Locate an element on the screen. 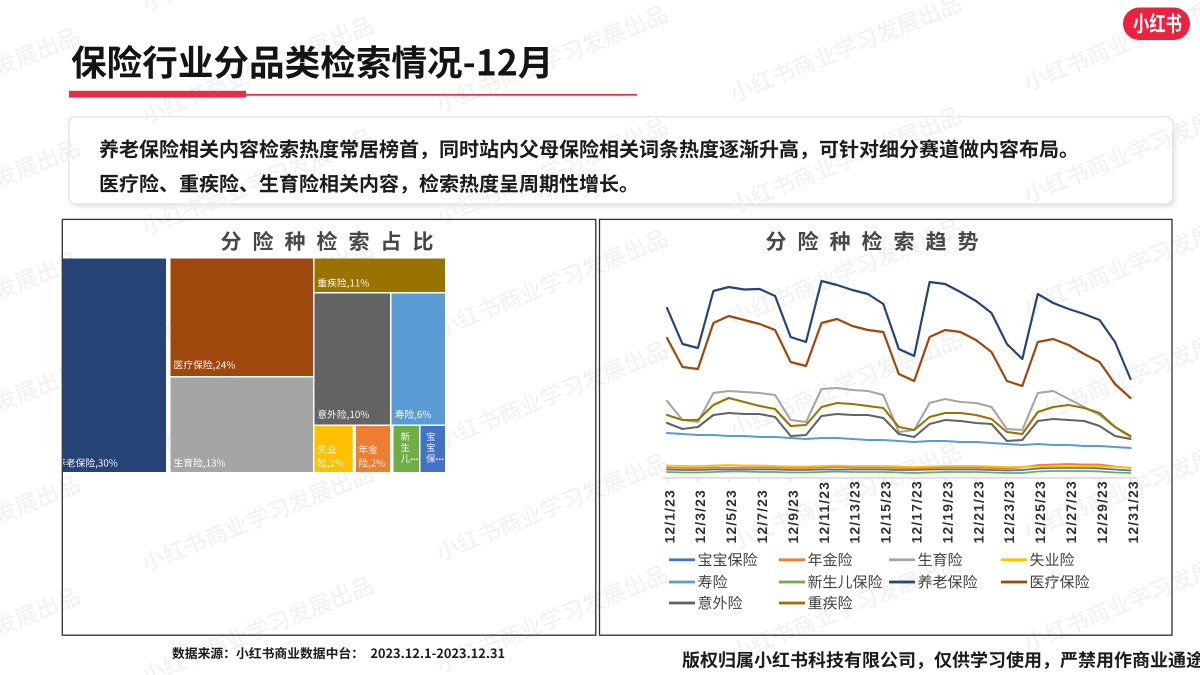 The height and width of the screenshot is (675, 1200). svg-text: 12/7/23 is located at coordinates (762, 516).